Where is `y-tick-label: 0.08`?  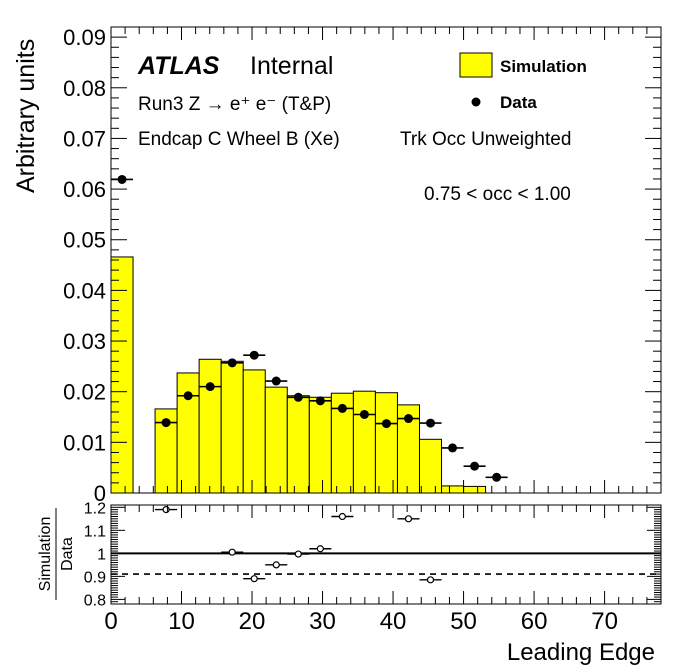
y-tick-label: 0.08 is located at coordinates (84, 88).